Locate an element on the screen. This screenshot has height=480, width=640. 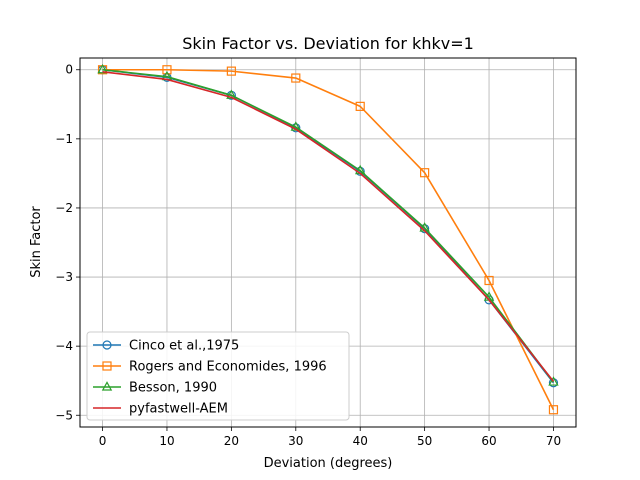
legend-item: Rogers and Economides, 1996 is located at coordinates (210, 367).